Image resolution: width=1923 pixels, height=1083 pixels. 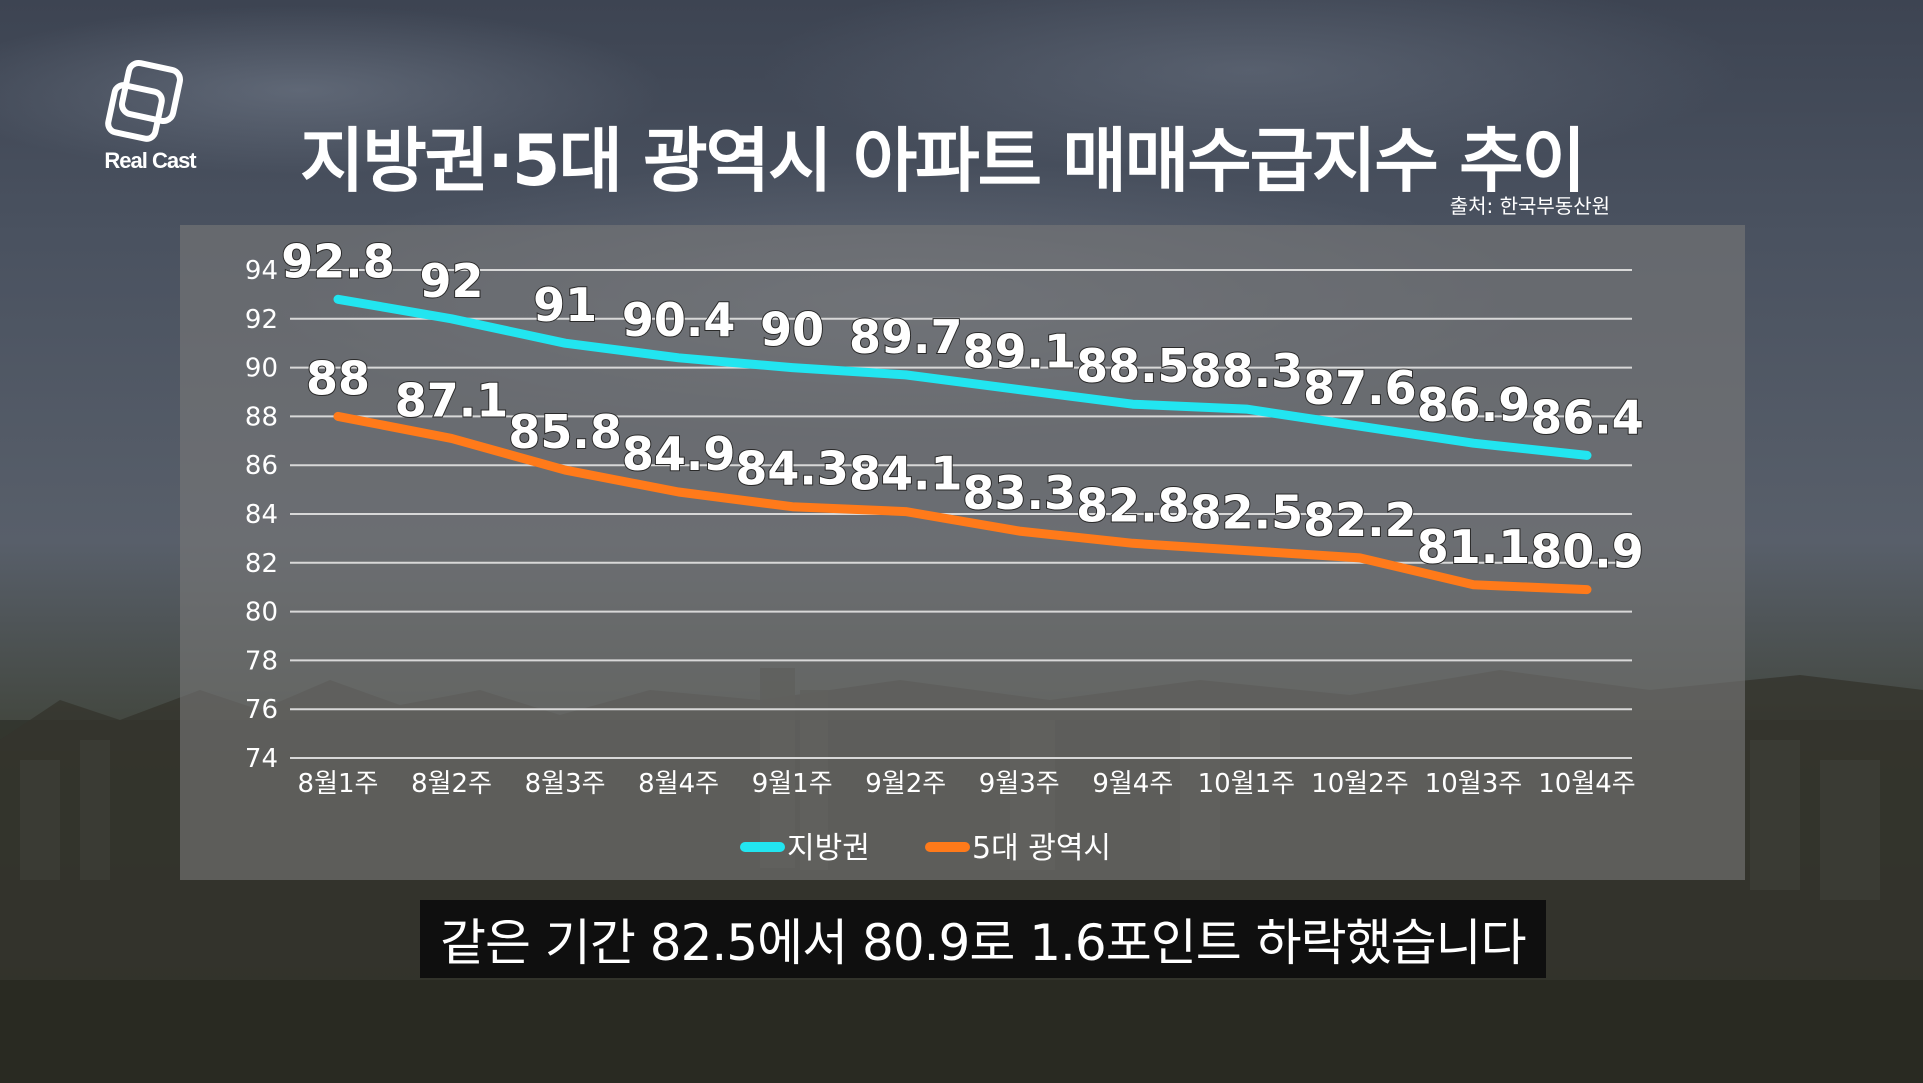 I want to click on realcast-logo: Real Cast, so click(x=150, y=120).